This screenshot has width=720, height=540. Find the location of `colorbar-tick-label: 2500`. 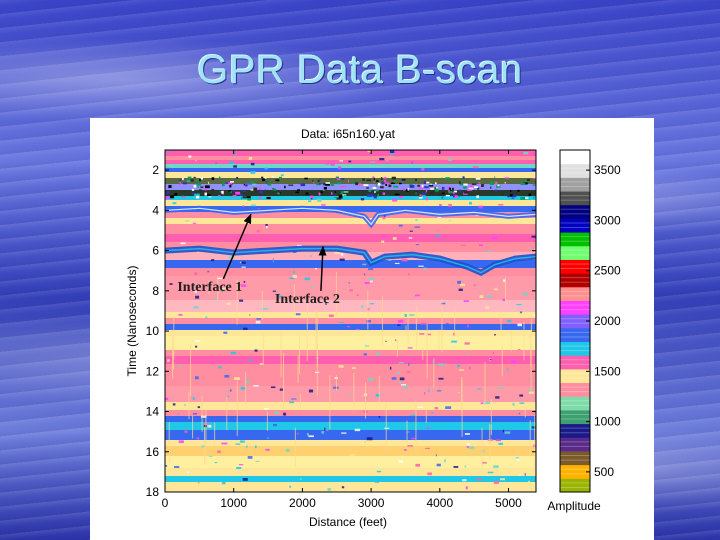

colorbar-tick-label: 2500 is located at coordinates (607, 271).